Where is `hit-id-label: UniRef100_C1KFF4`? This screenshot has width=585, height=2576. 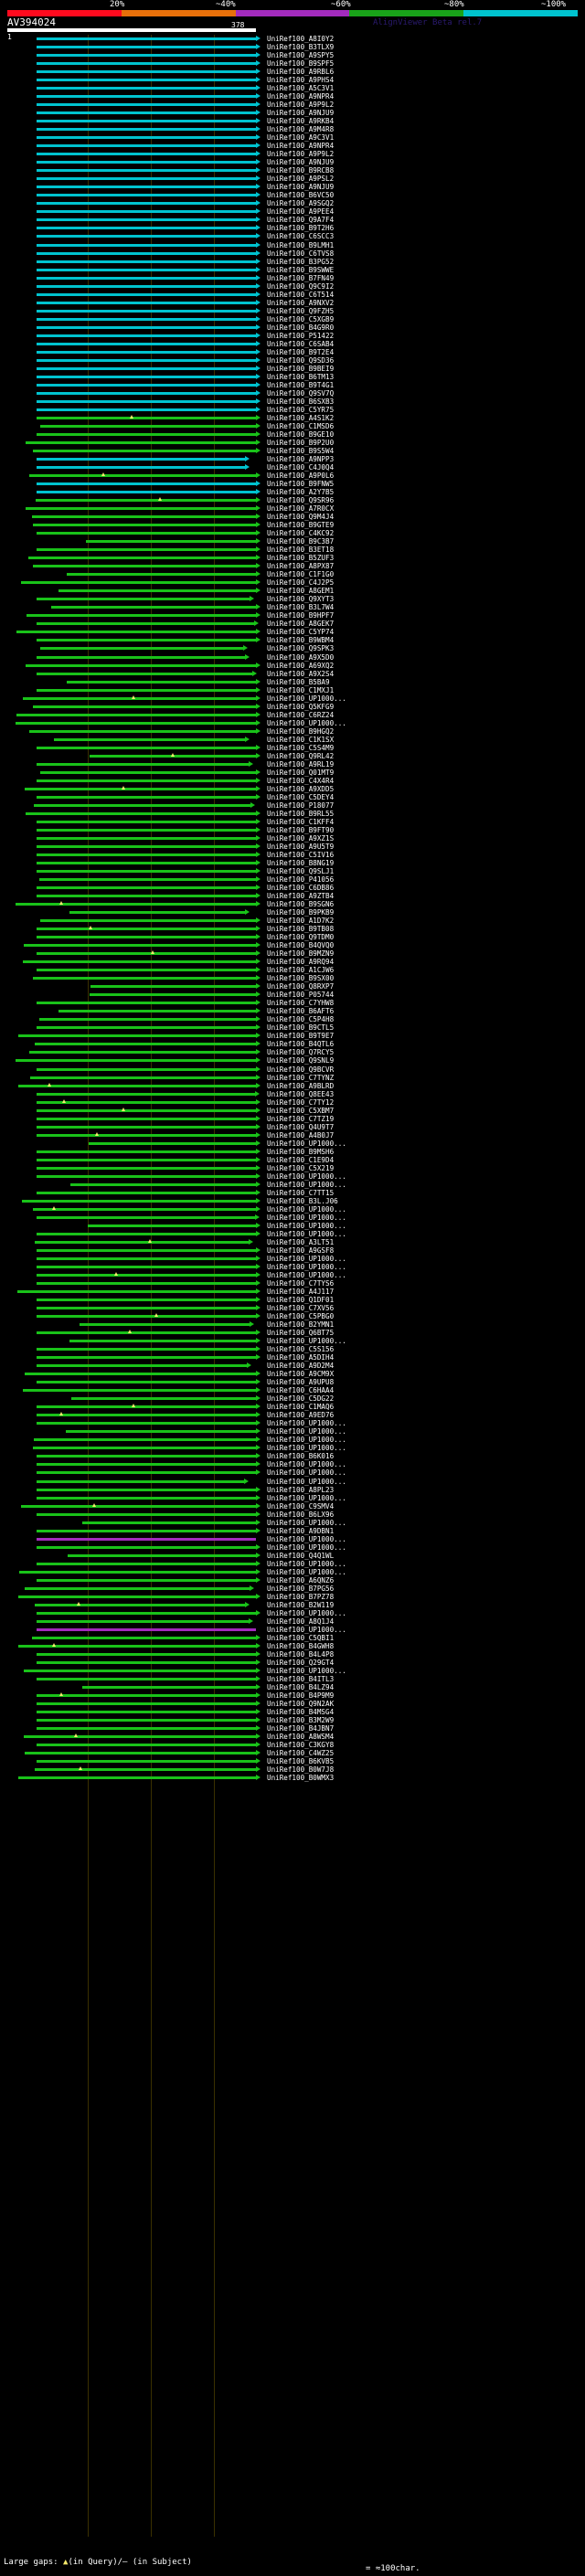
hit-id-label: UniRef100_C1KFF4 is located at coordinates (301, 821).